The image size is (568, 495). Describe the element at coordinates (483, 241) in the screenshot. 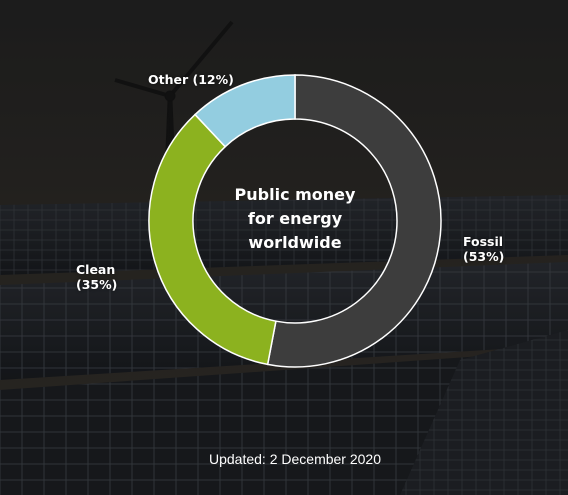

I see `slice-label-fossil-name: Fossil` at that location.